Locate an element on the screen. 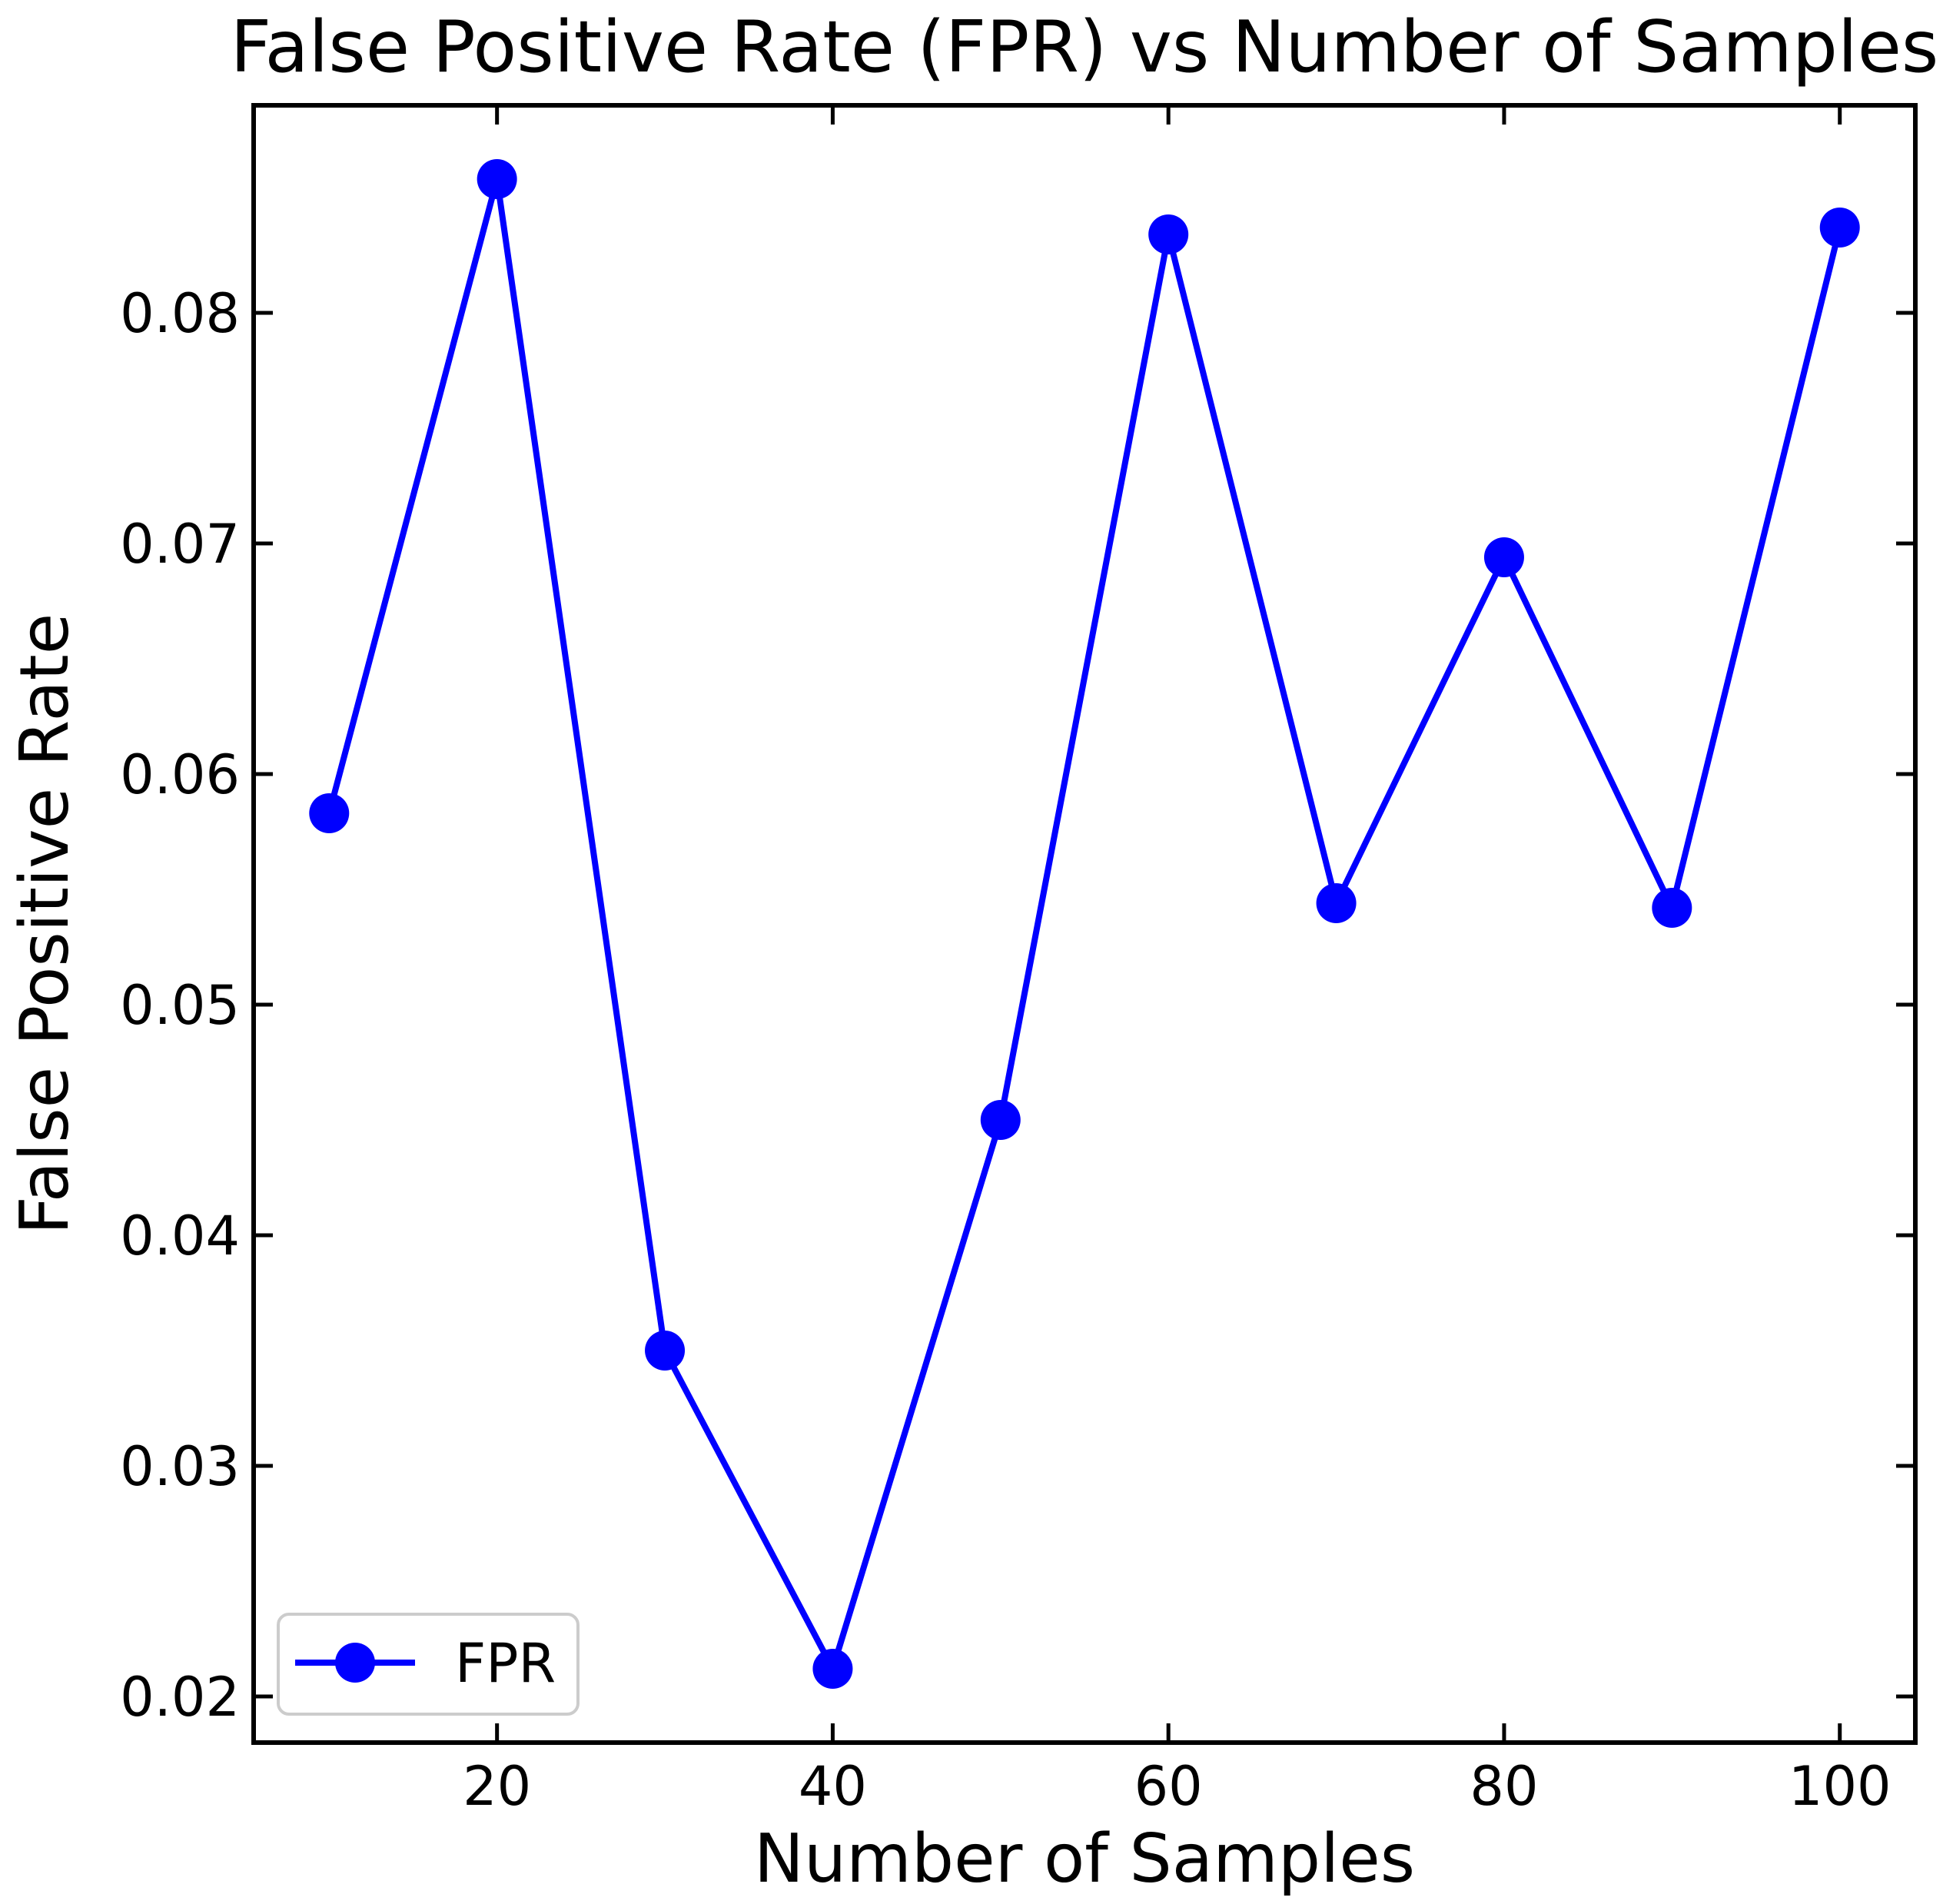 The image size is (1943, 1904). y-tick-label: 0.04 is located at coordinates (180, 1236).